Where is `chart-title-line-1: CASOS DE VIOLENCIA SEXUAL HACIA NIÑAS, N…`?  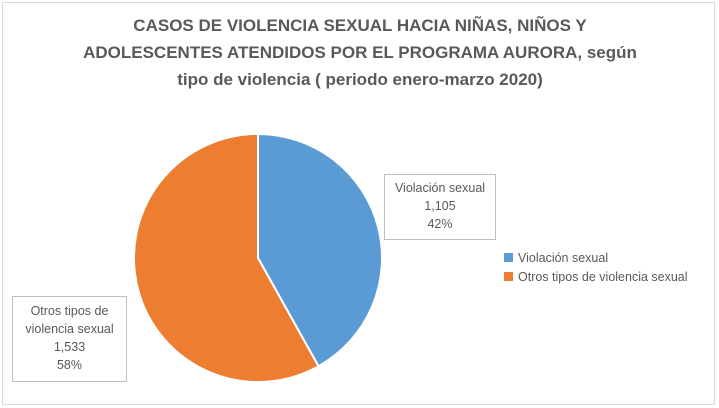 chart-title-line-1: CASOS DE VIOLENCIA SEXUAL HACIA NIÑAS, N… is located at coordinates (360, 25).